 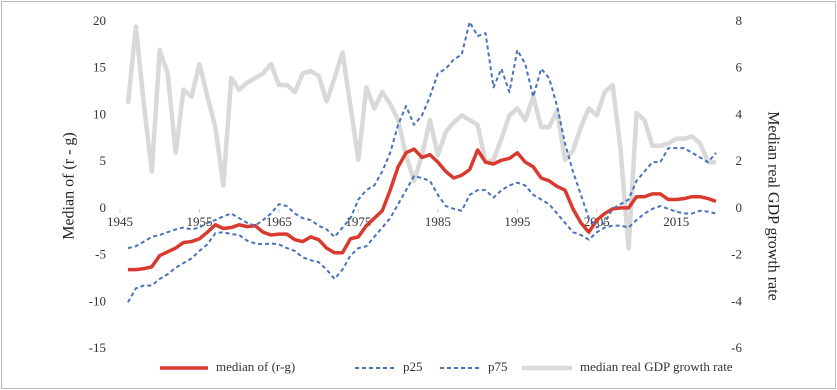 What do you see at coordinates (676, 221) in the screenshot?
I see `x-tick-label: 2015` at bounding box center [676, 221].